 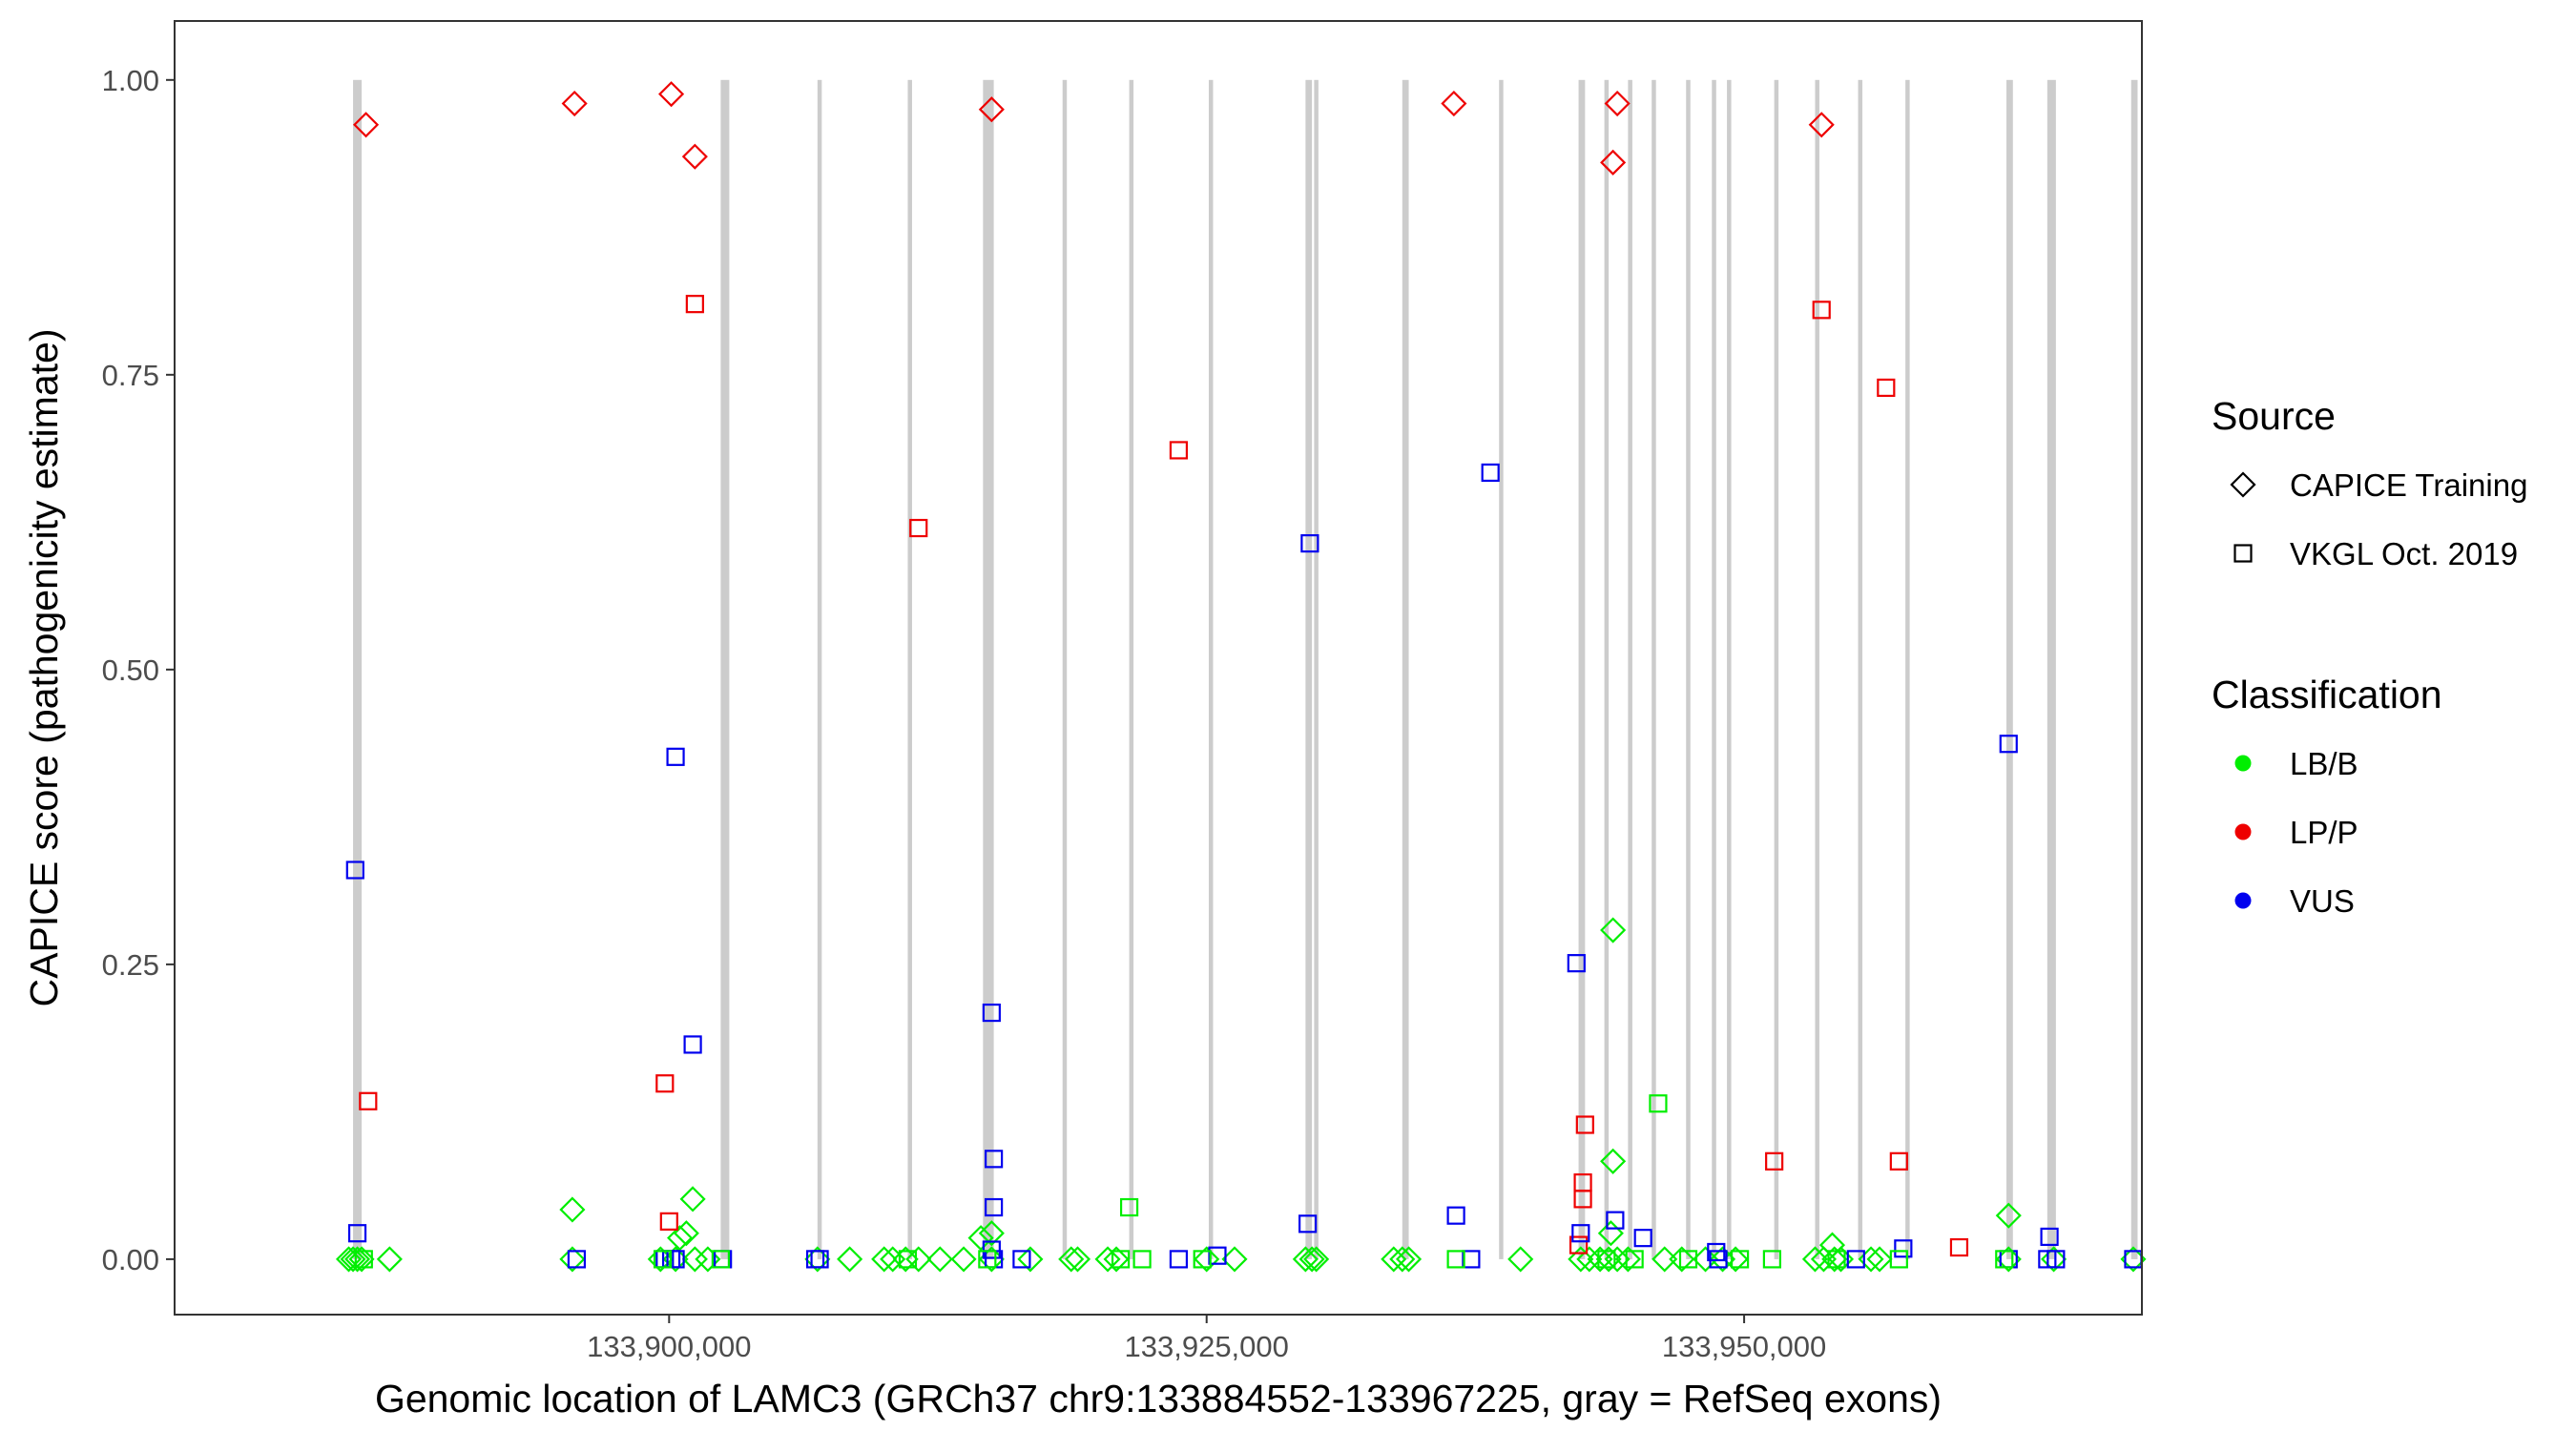 I want to click on x-tick-label: 133,900,000, so click(x=669, y=1346).